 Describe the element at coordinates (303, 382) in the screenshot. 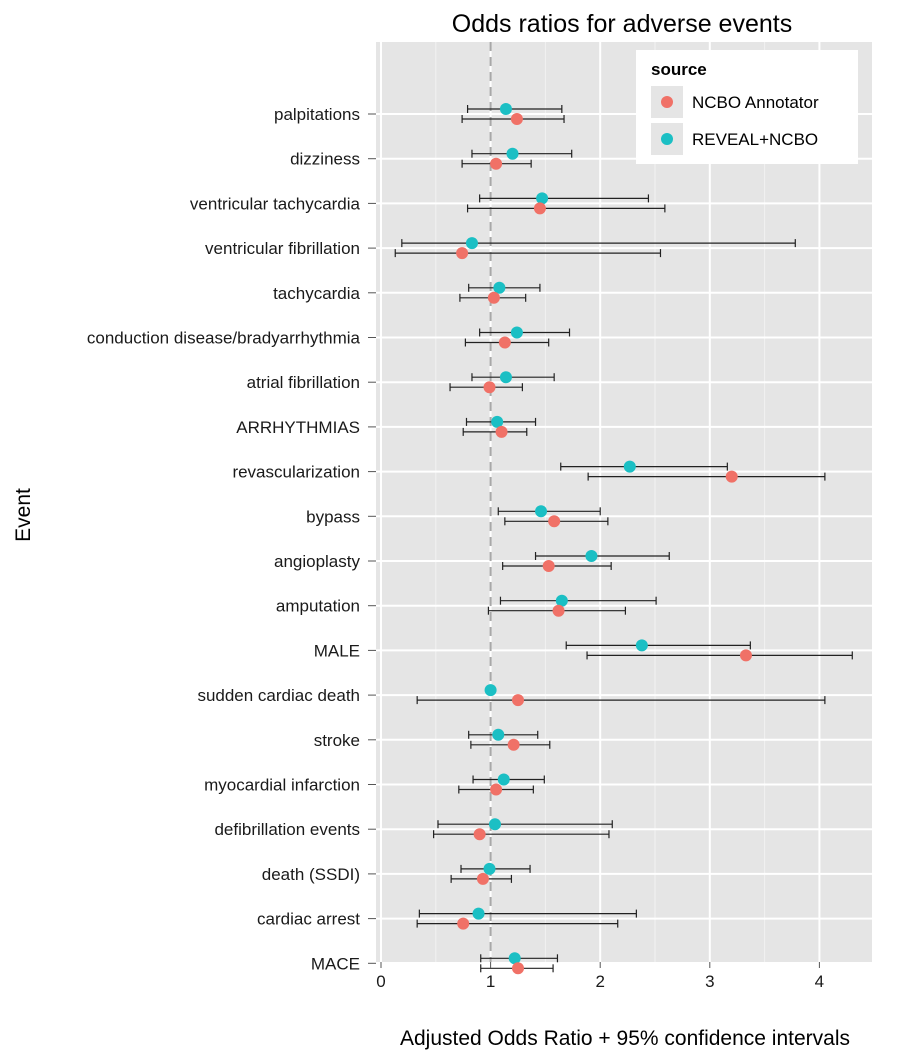

I see `category-label: atrial fibrillation` at that location.